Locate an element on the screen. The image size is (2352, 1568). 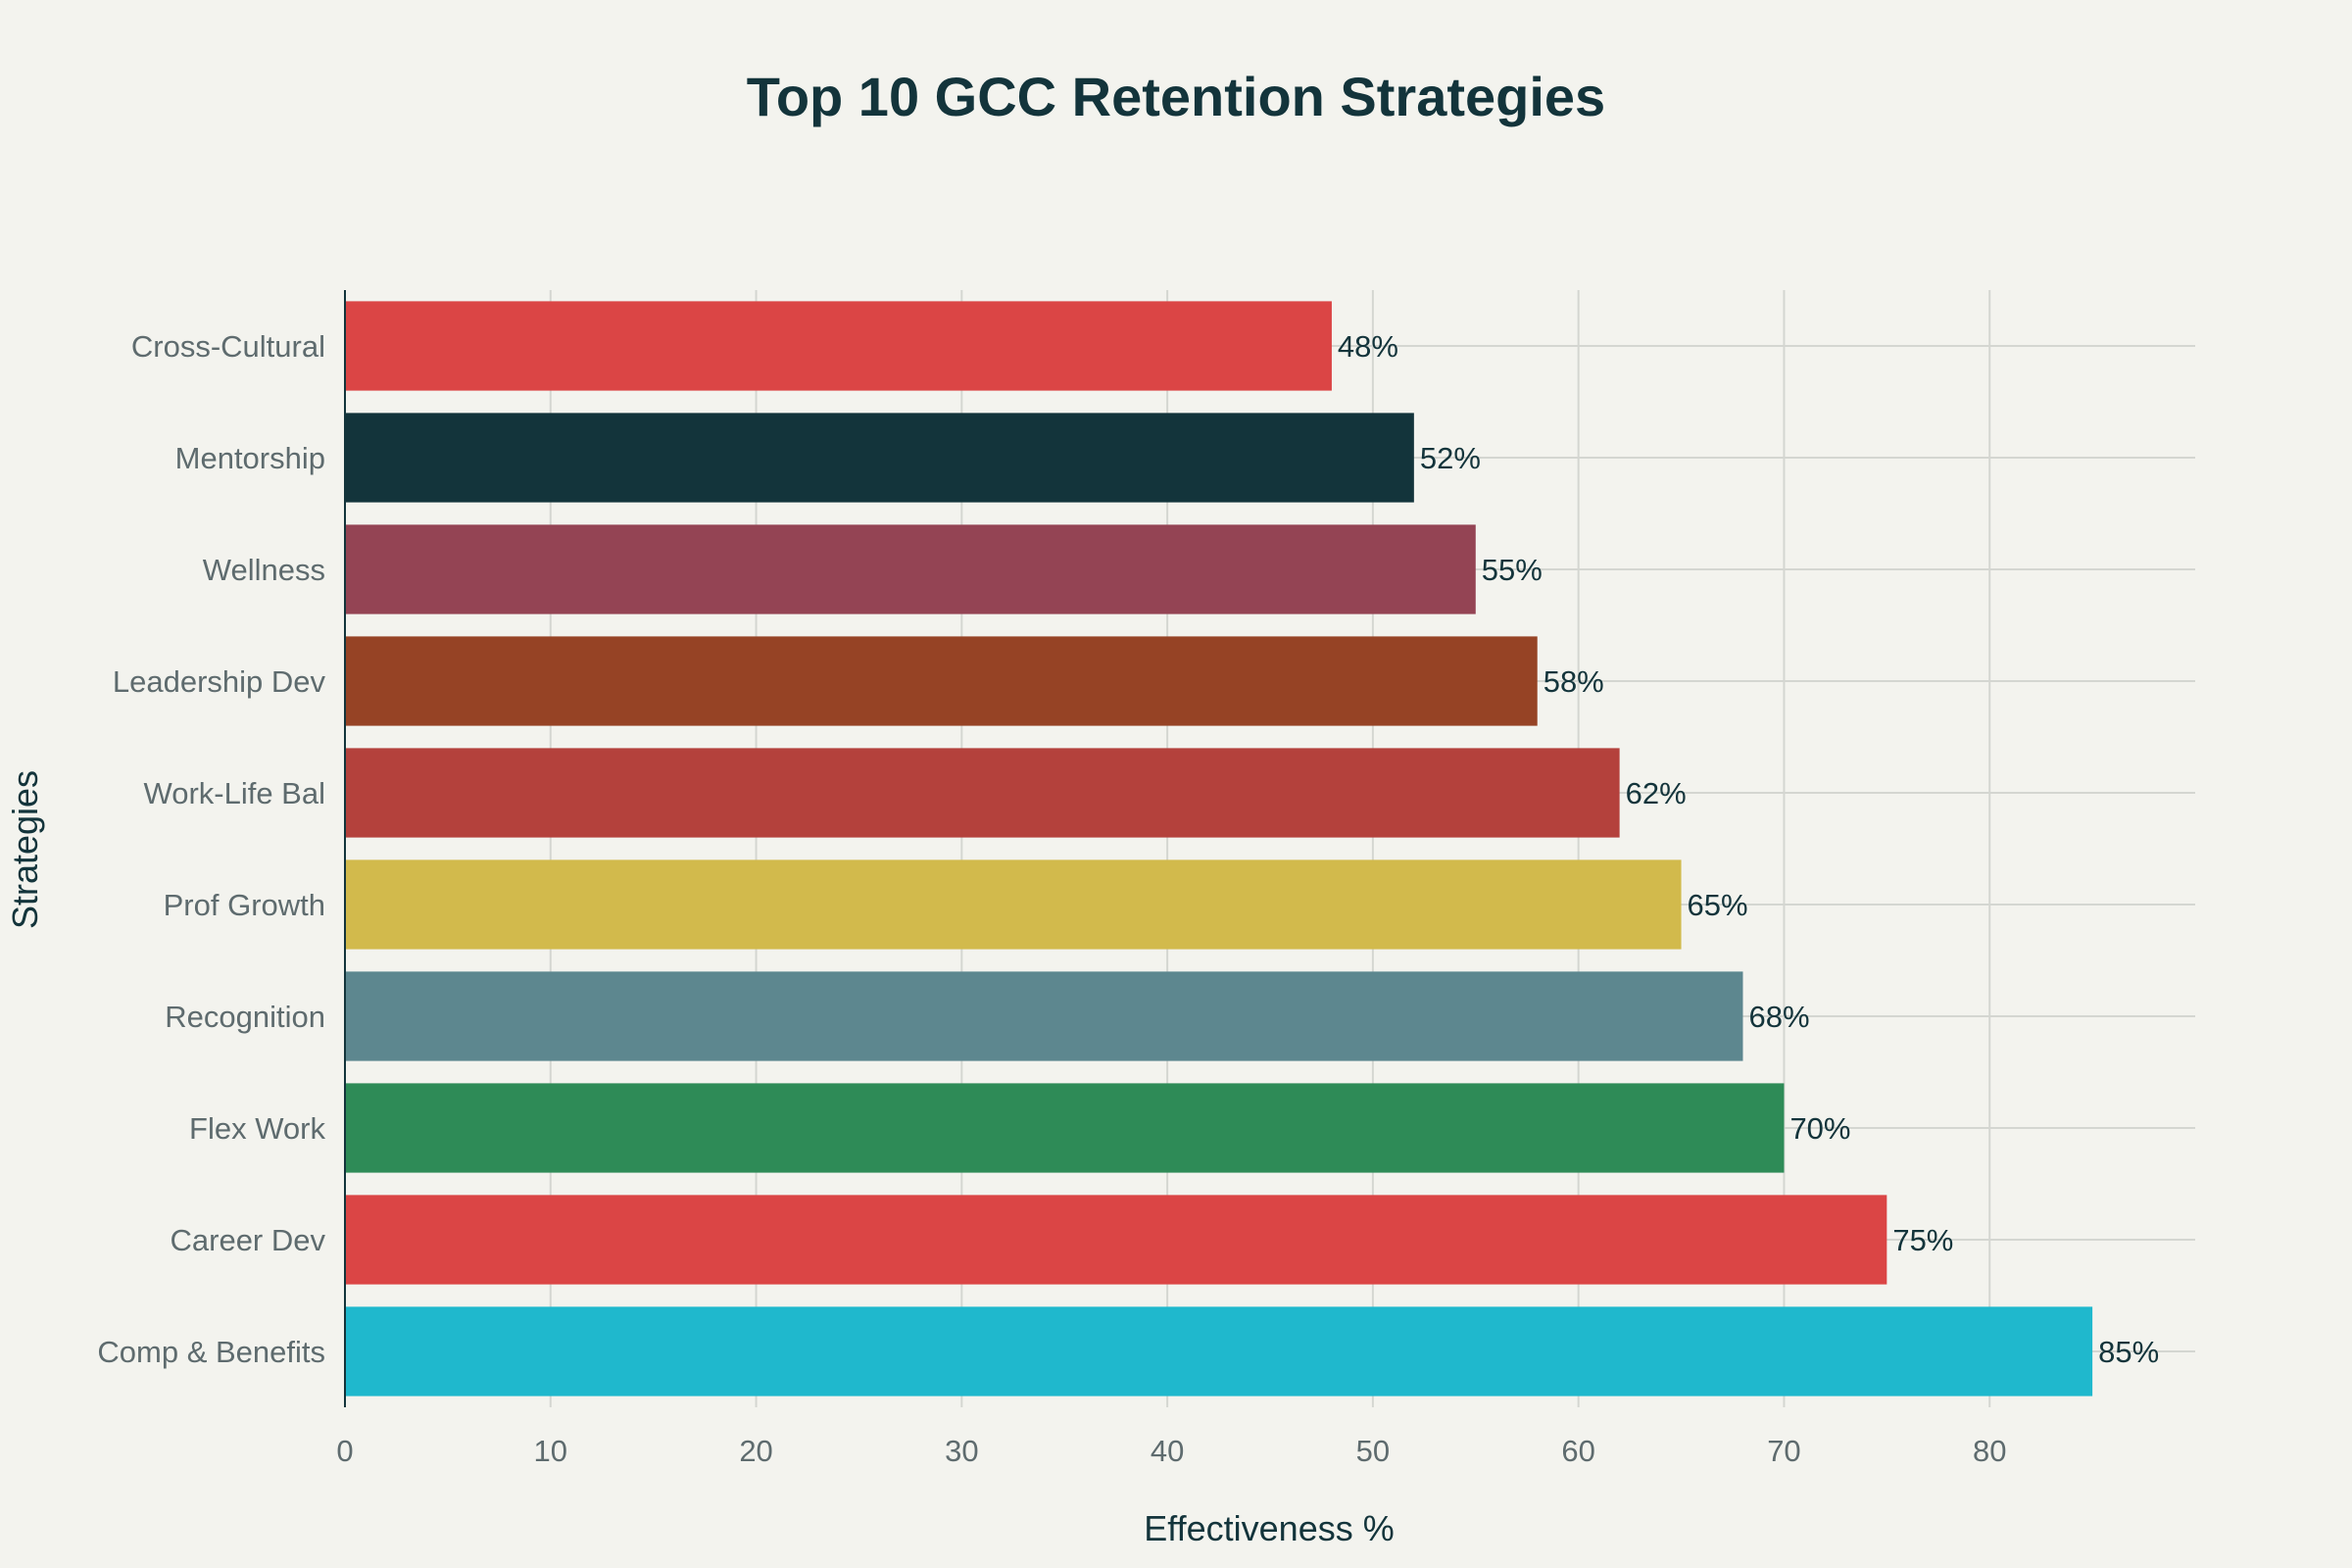
y-tick-label: Wellness is located at coordinates (264, 570).